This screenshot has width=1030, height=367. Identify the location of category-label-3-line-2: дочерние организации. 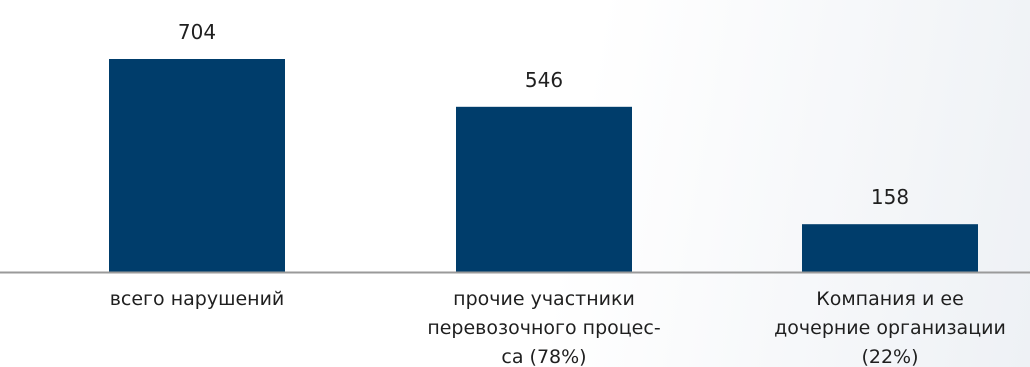
(890, 328).